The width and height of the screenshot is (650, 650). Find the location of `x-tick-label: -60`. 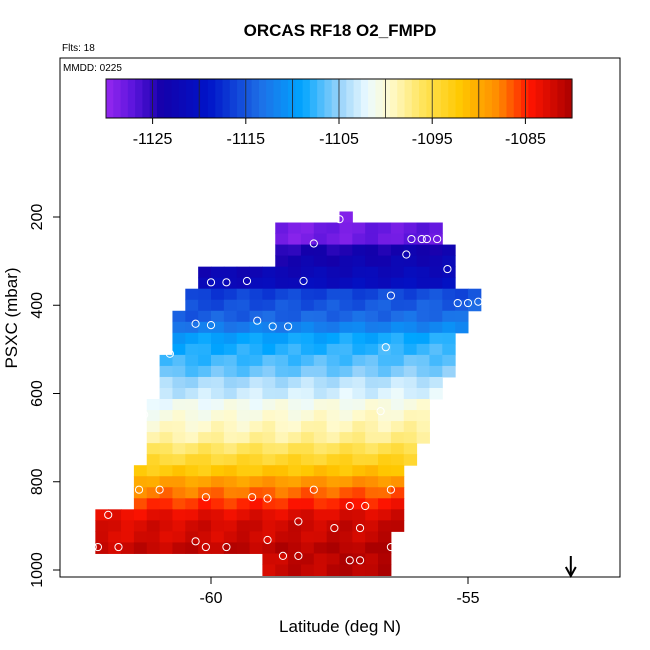

x-tick-label: -60 is located at coordinates (210, 598).